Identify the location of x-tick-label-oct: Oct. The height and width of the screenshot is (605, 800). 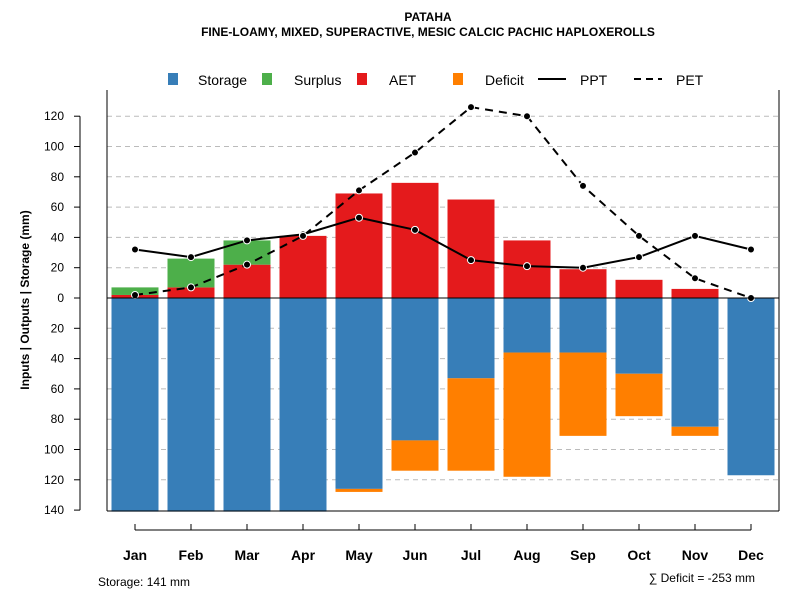
(639, 555).